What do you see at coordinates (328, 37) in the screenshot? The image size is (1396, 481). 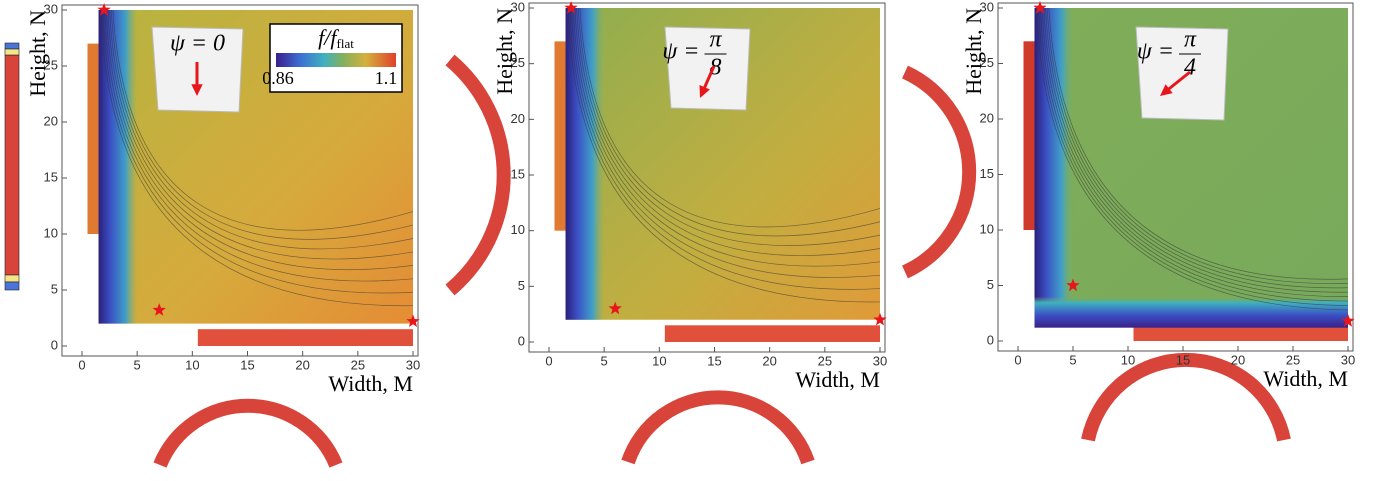 I see `colorbar-label-text: f/f` at bounding box center [328, 37].